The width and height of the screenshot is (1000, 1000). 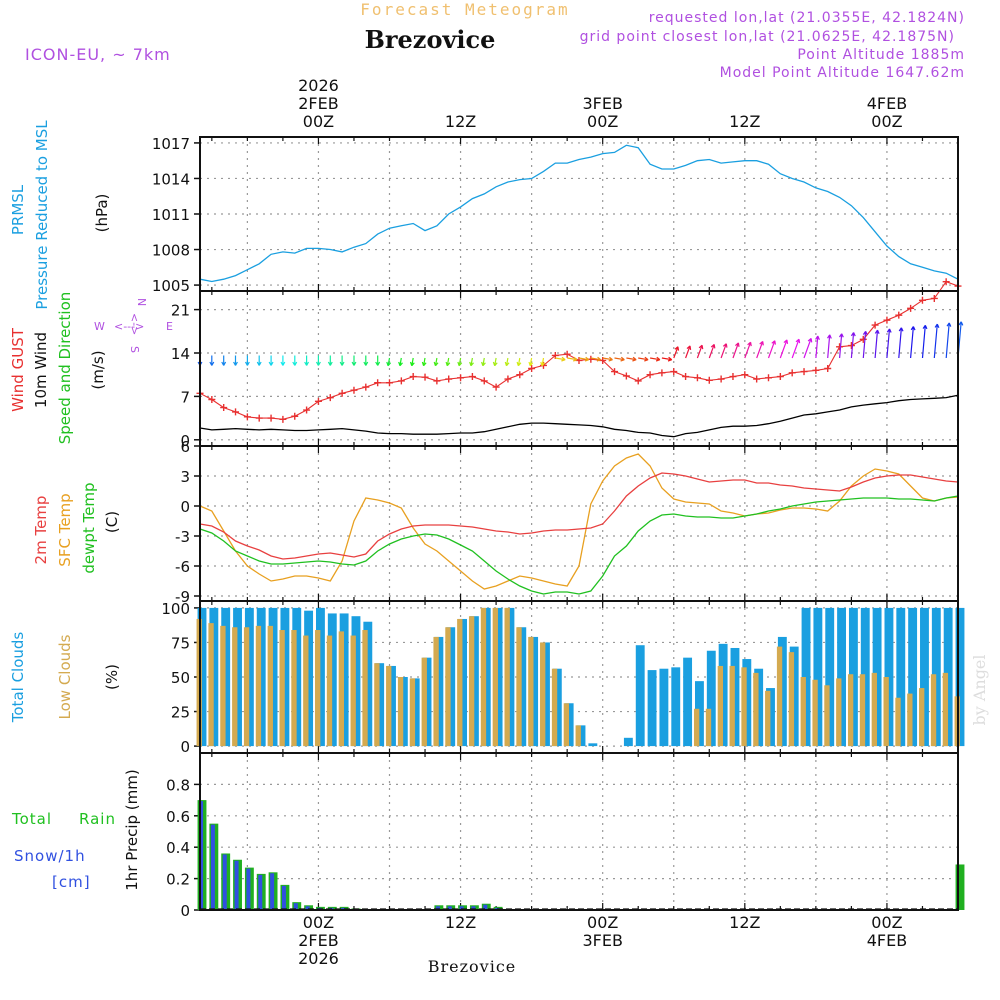 I want to click on compass-s: S, so click(x=134, y=349).